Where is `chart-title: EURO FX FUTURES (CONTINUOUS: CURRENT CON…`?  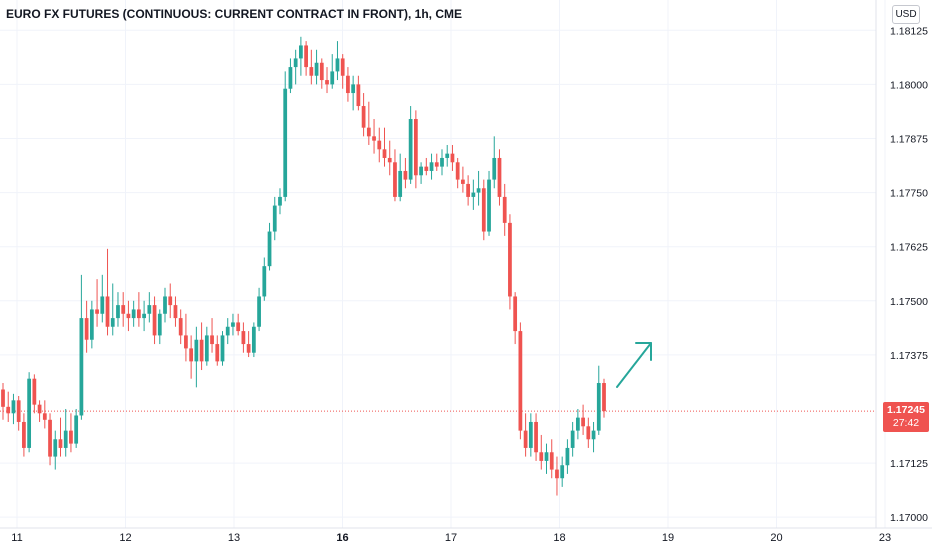 chart-title: EURO FX FUTURES (CONTINUOUS: CURRENT CON… is located at coordinates (234, 14).